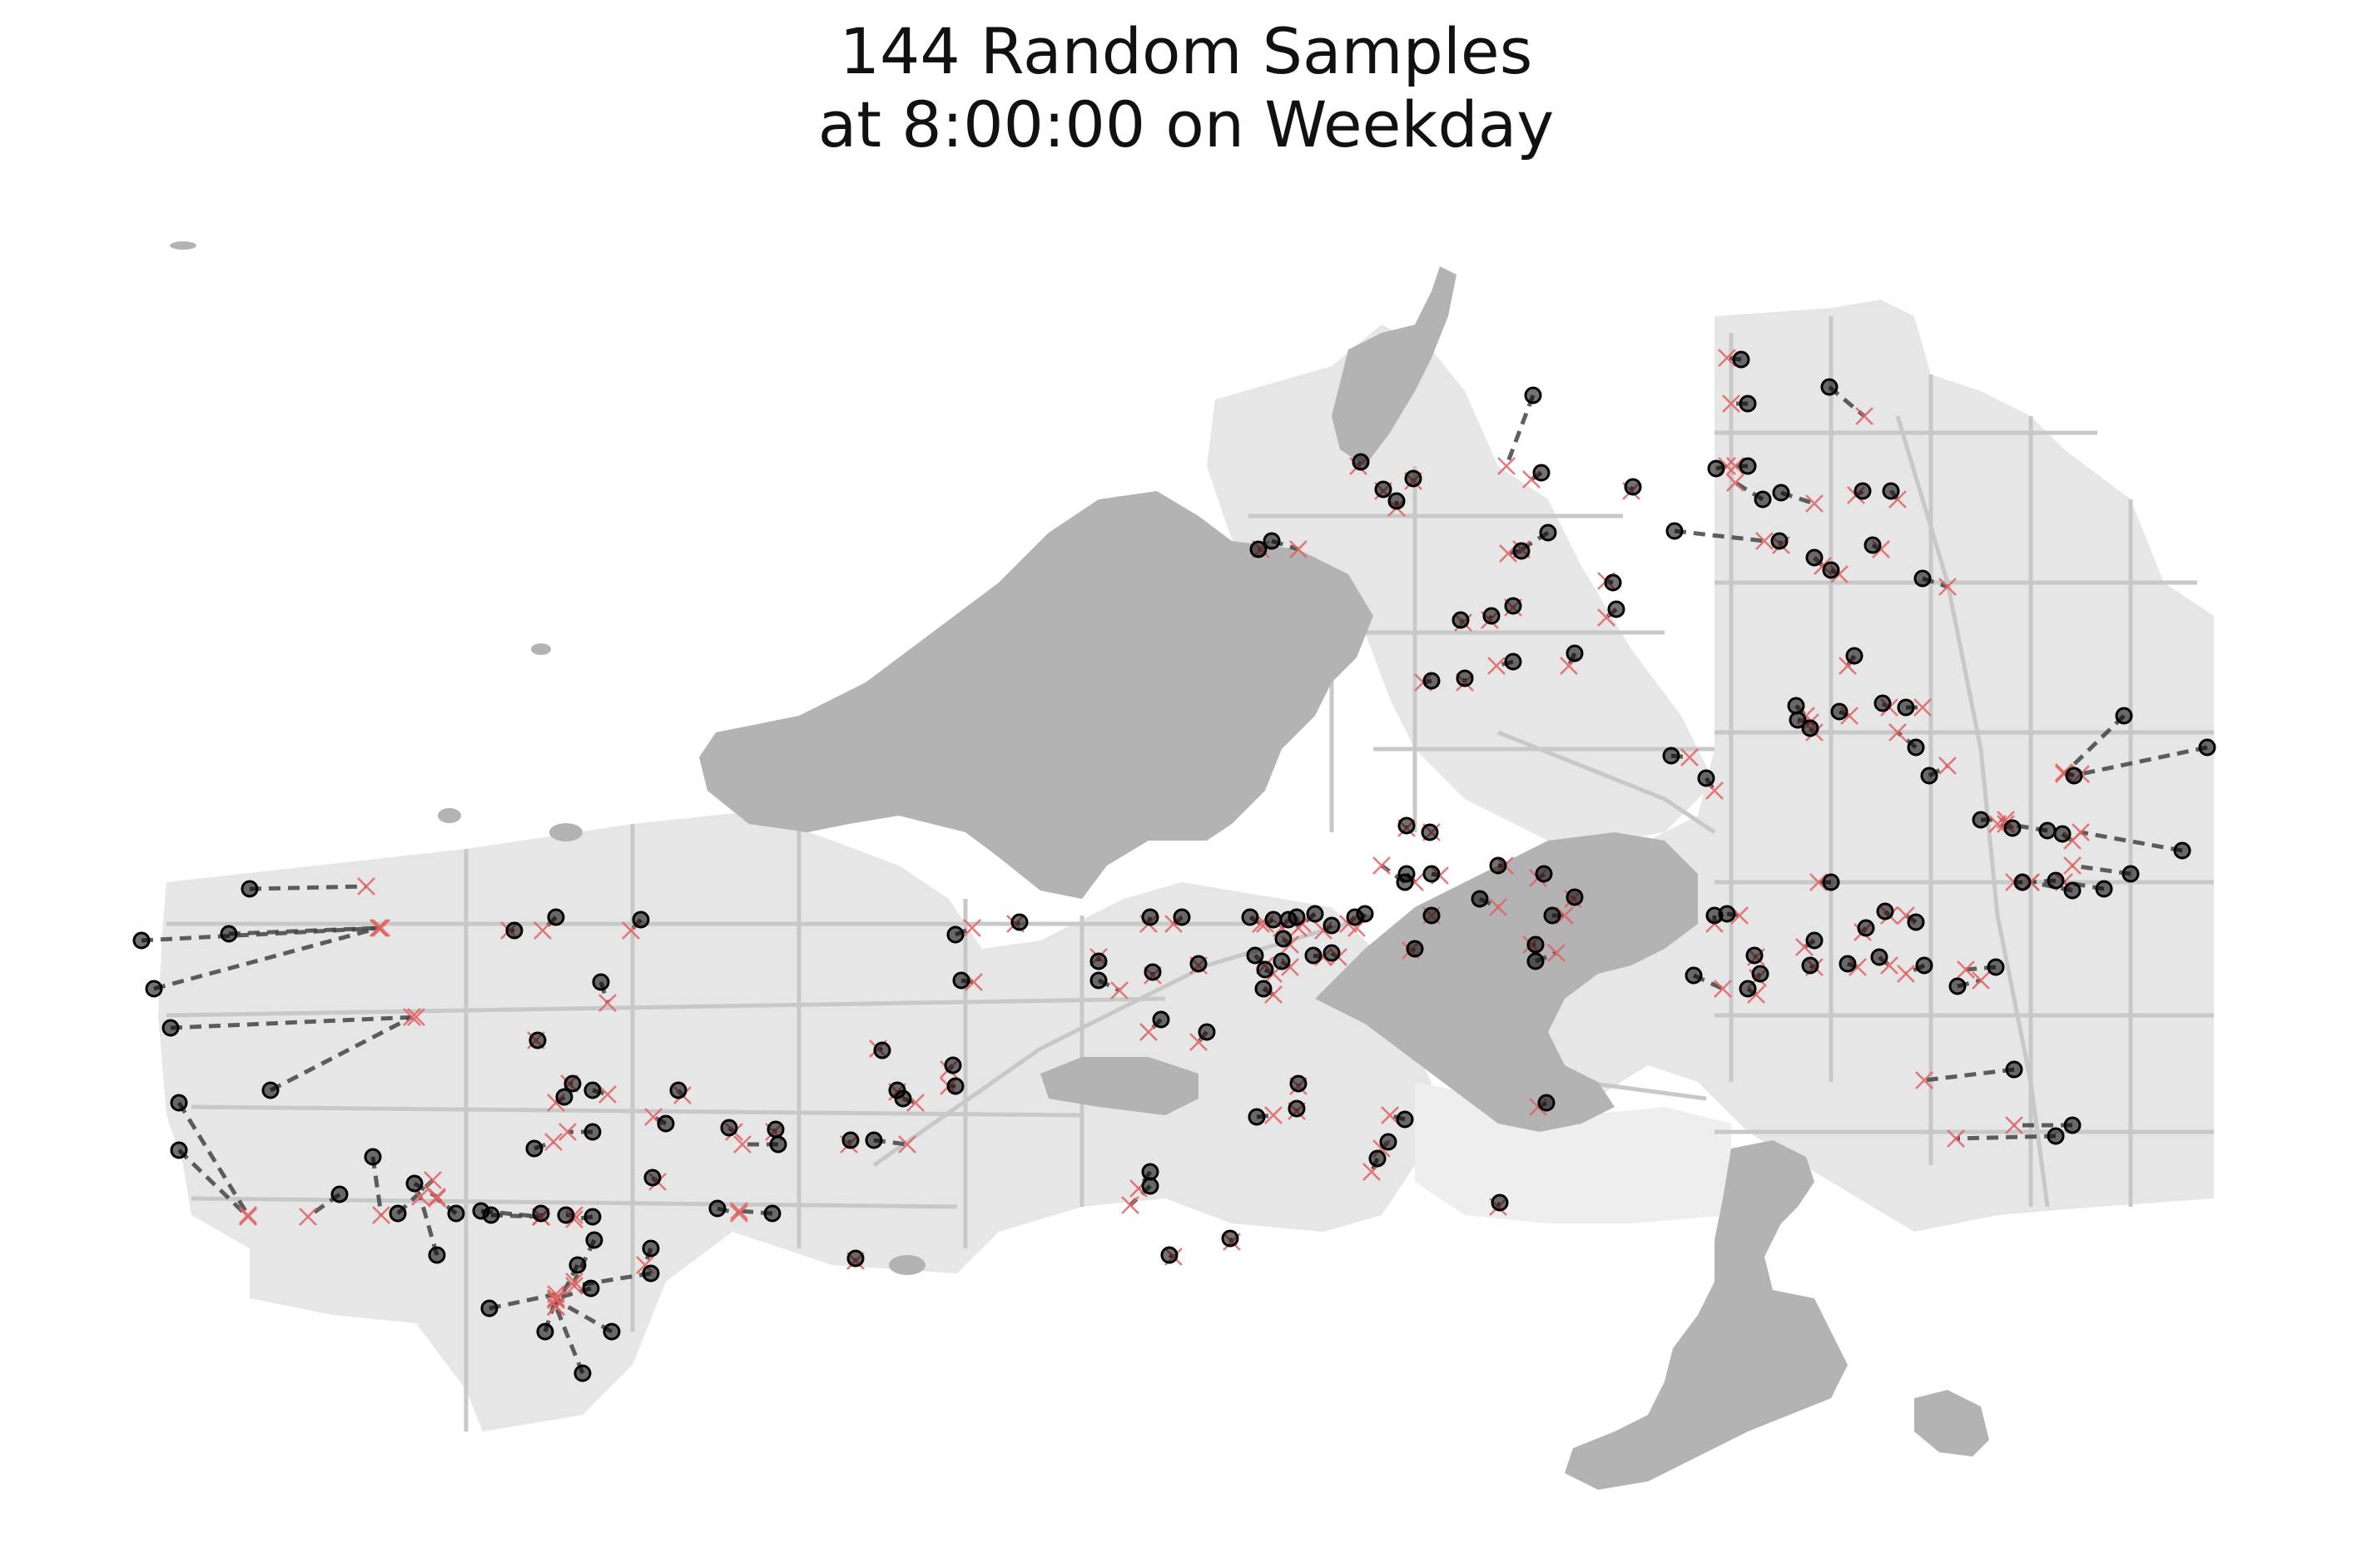 The width and height of the screenshot is (2372, 1568). What do you see at coordinates (1186, 51) in the screenshot?
I see `title-line-1: 144 Random Samples` at bounding box center [1186, 51].